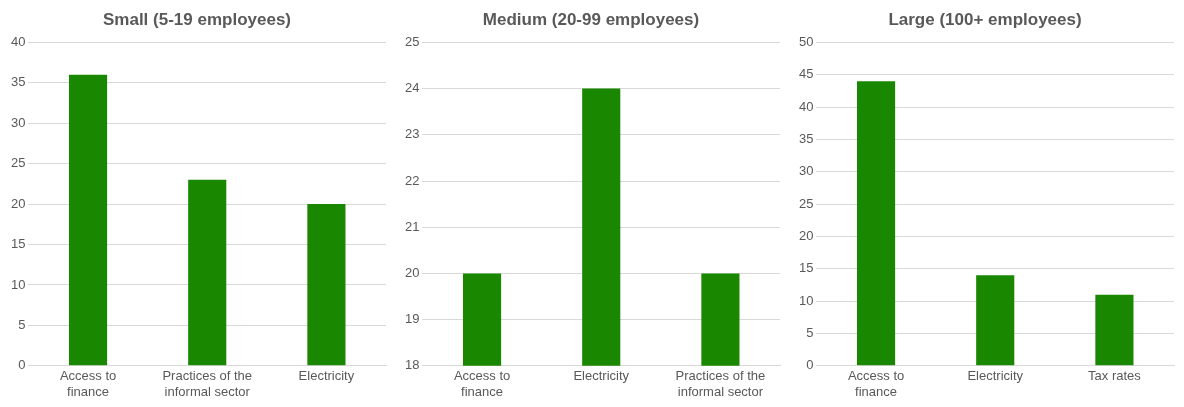 Image resolution: width=1184 pixels, height=407 pixels. I want to click on y-tick-label: 24, so click(412, 88).